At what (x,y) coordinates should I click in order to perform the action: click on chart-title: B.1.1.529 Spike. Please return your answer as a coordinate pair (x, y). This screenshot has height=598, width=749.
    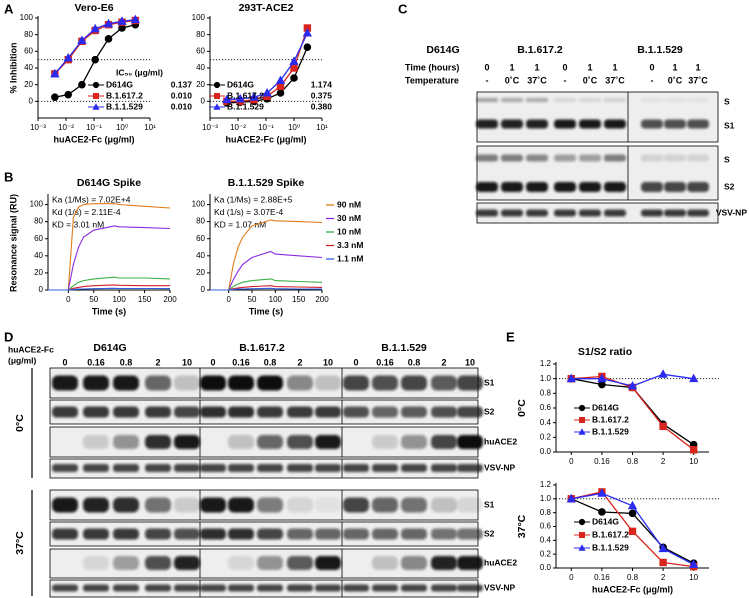
    Looking at the image, I should click on (266, 183).